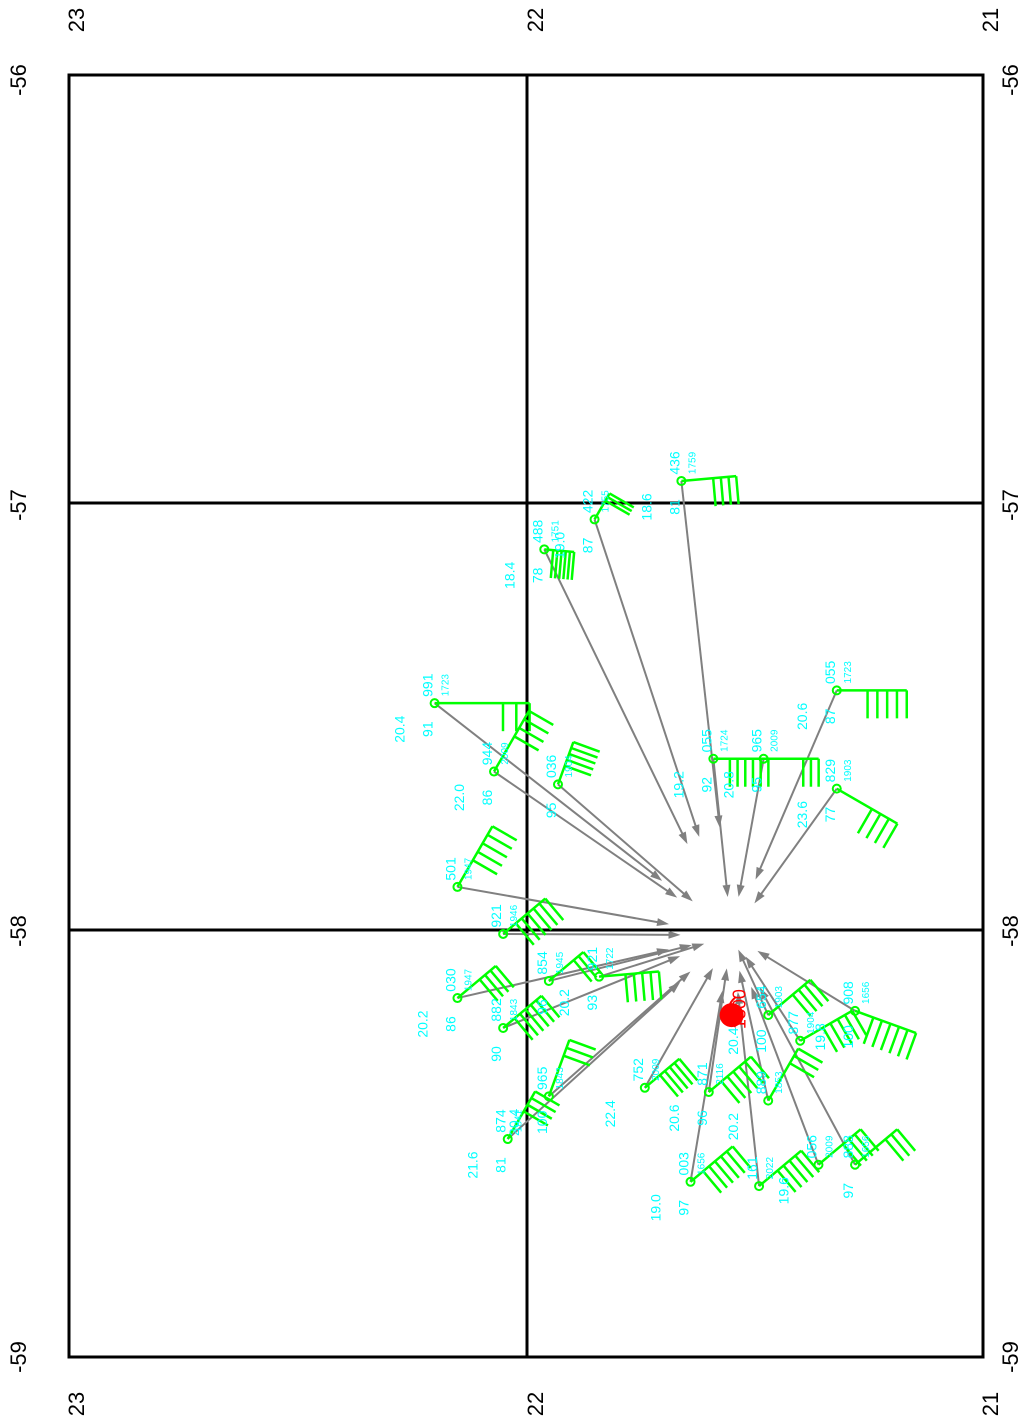 The image size is (1032, 1422). Describe the element at coordinates (76, 1404) in the screenshot. I see `lon-label-bottom-23: 23` at that location.